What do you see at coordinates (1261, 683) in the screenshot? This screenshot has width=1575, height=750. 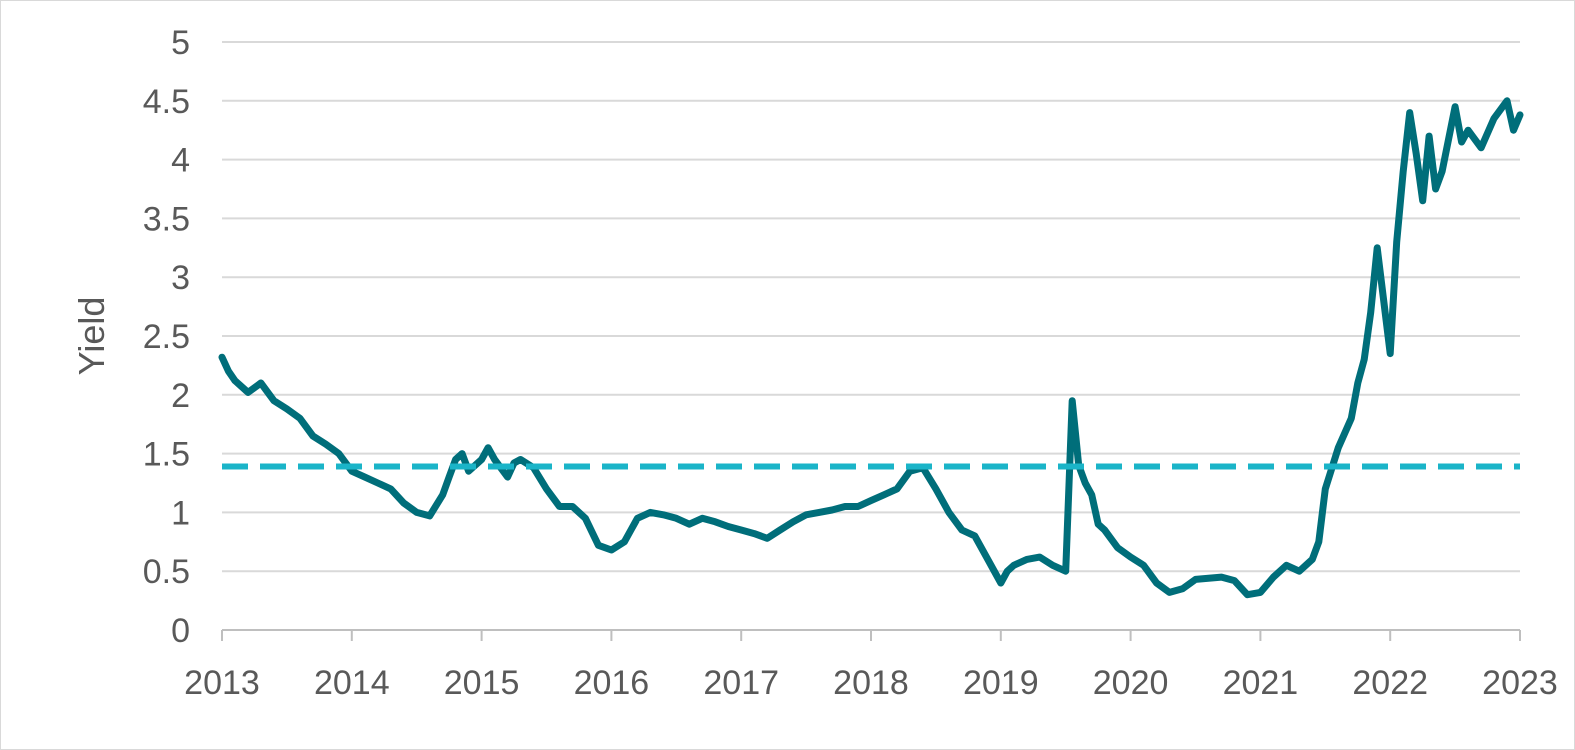 I see `x-tick-label: 2021` at bounding box center [1261, 683].